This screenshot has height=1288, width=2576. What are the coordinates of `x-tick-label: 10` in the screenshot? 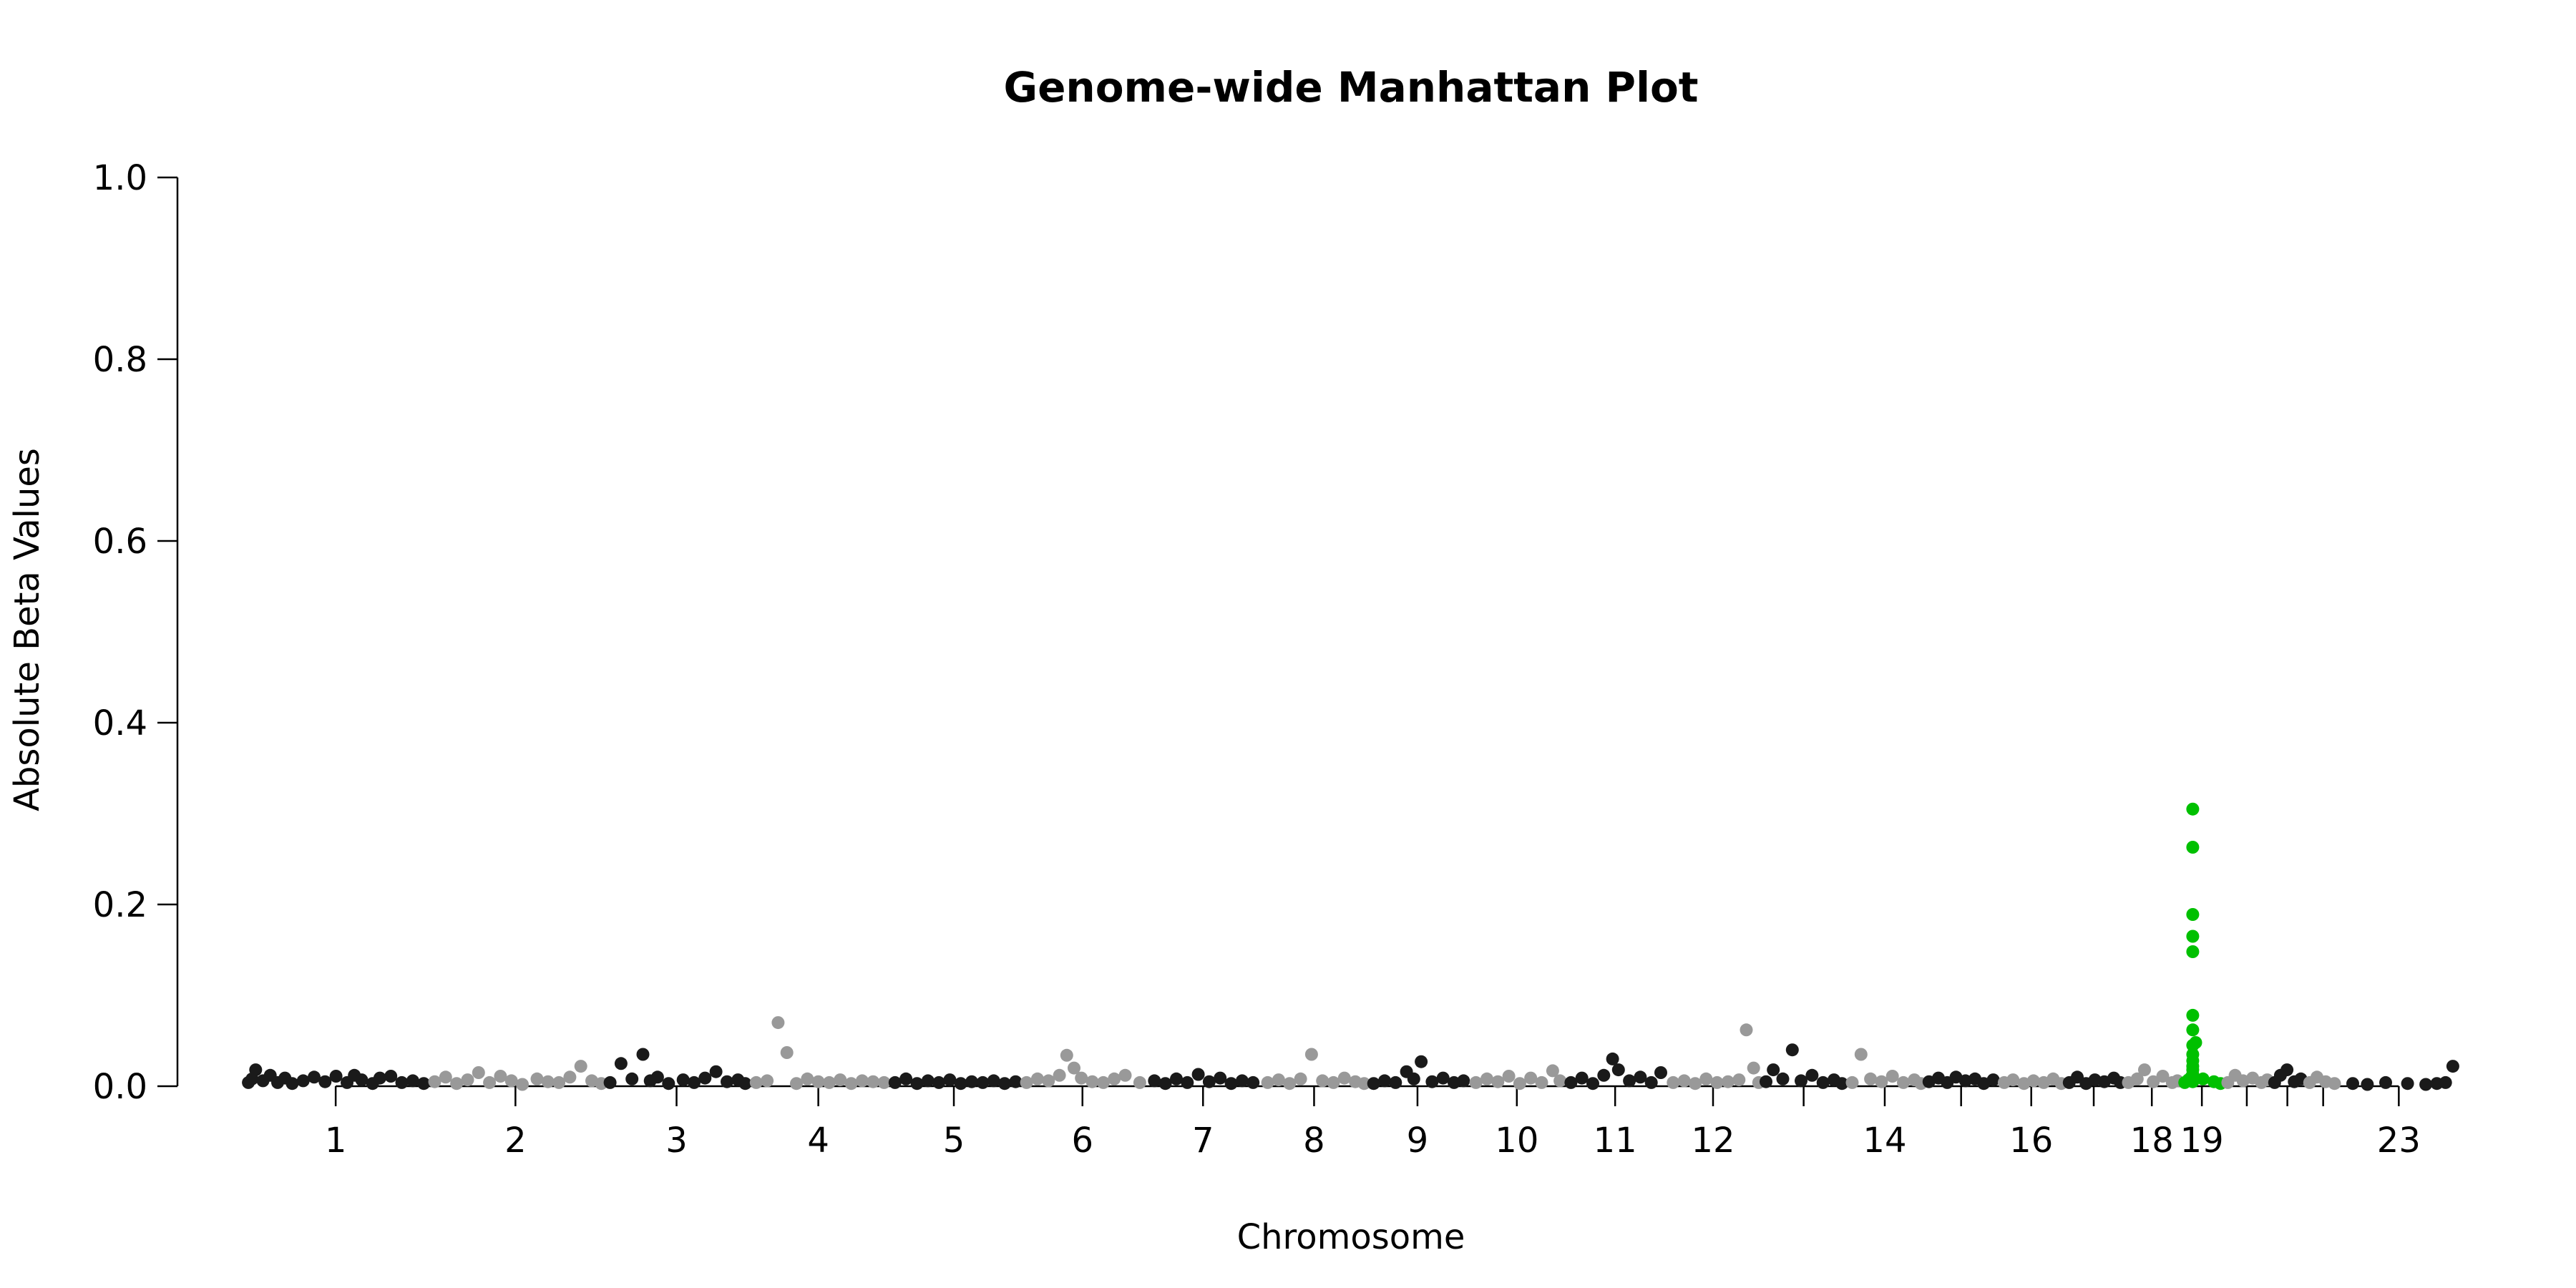 It's located at (1516, 1141).